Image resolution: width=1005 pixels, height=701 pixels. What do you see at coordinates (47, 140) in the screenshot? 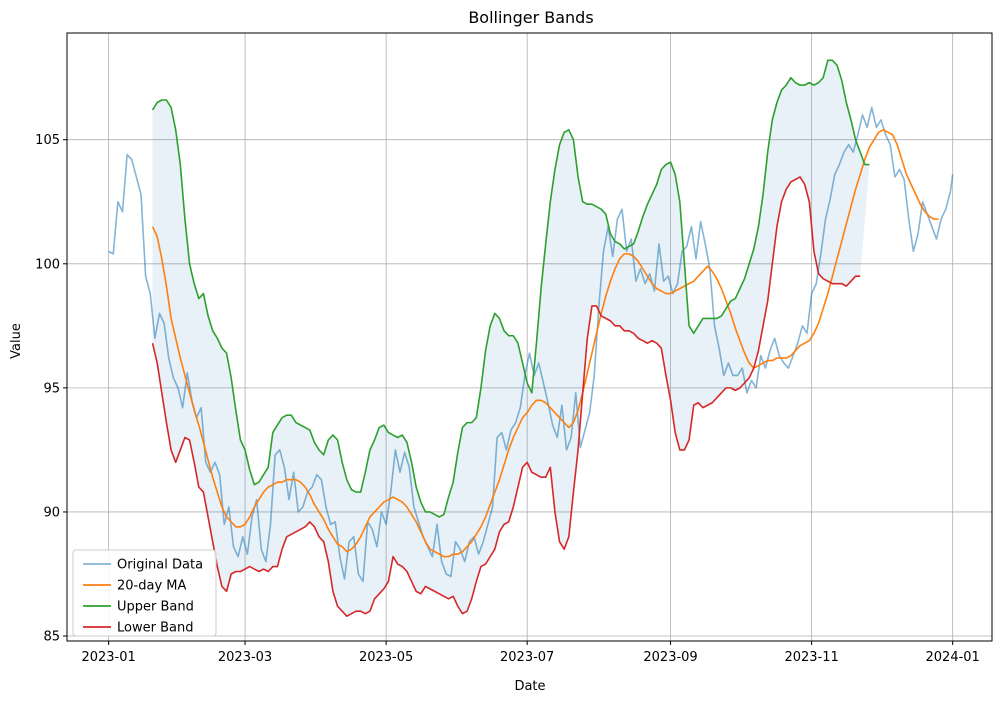
I see `y-tick-label: 105` at bounding box center [47, 140].